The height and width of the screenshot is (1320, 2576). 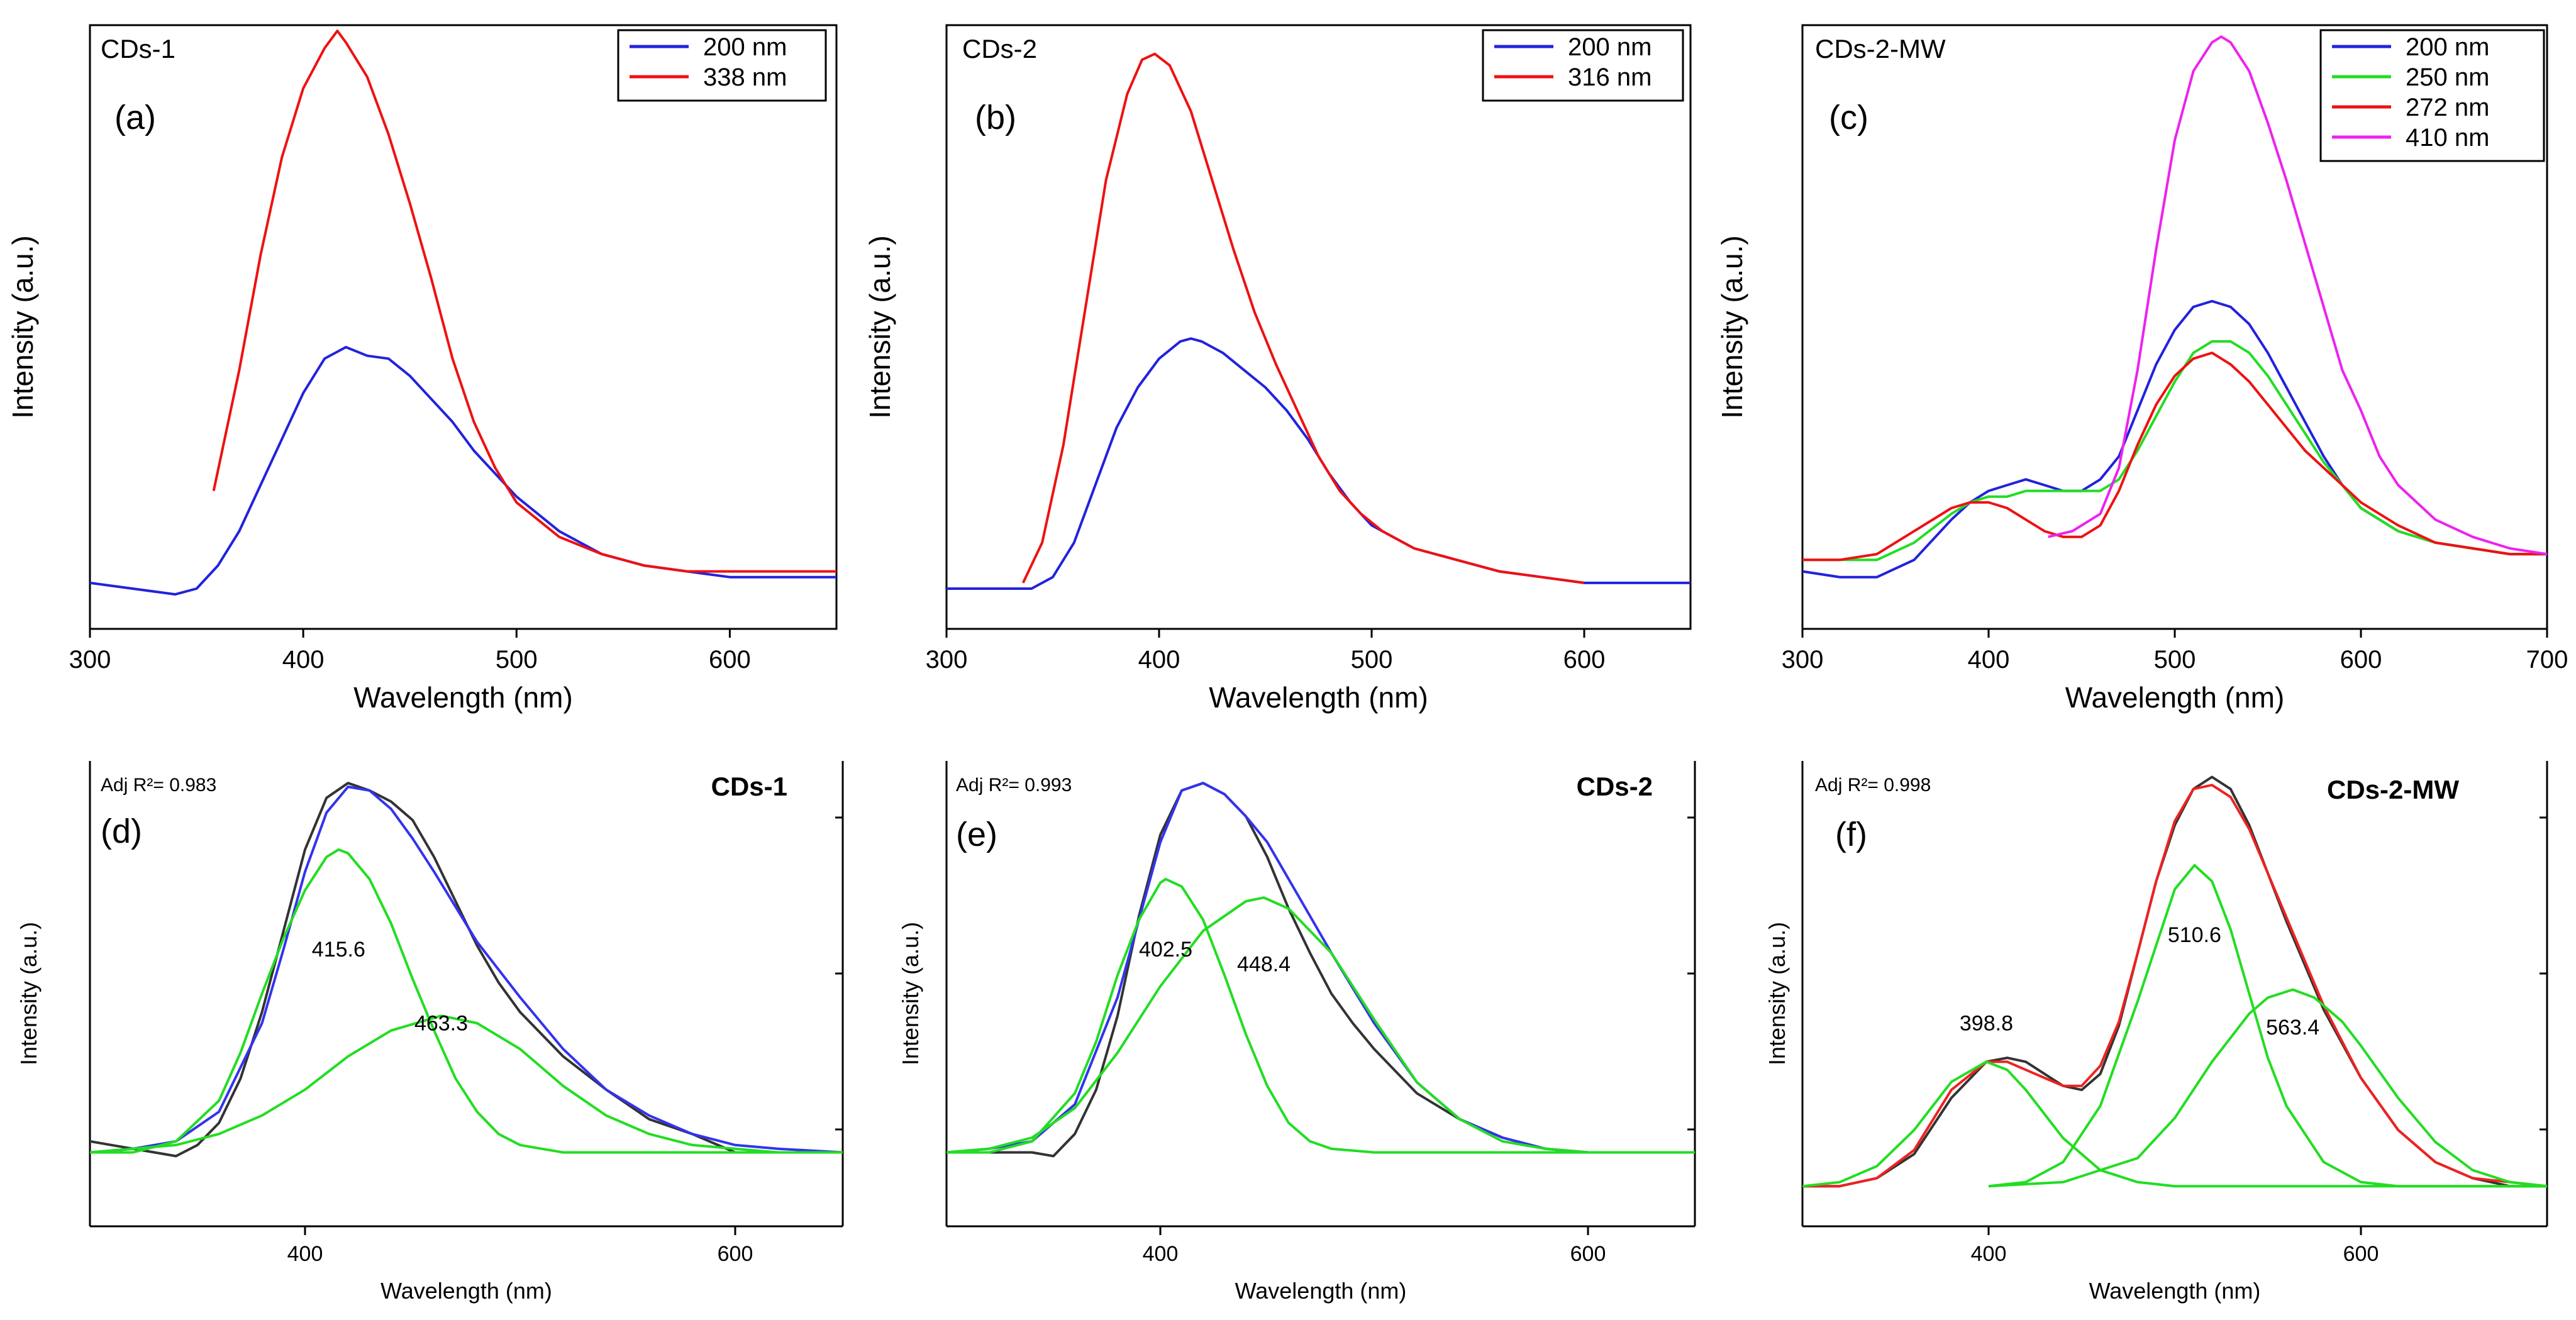 I want to click on panel-letter: (d), so click(x=121, y=831).